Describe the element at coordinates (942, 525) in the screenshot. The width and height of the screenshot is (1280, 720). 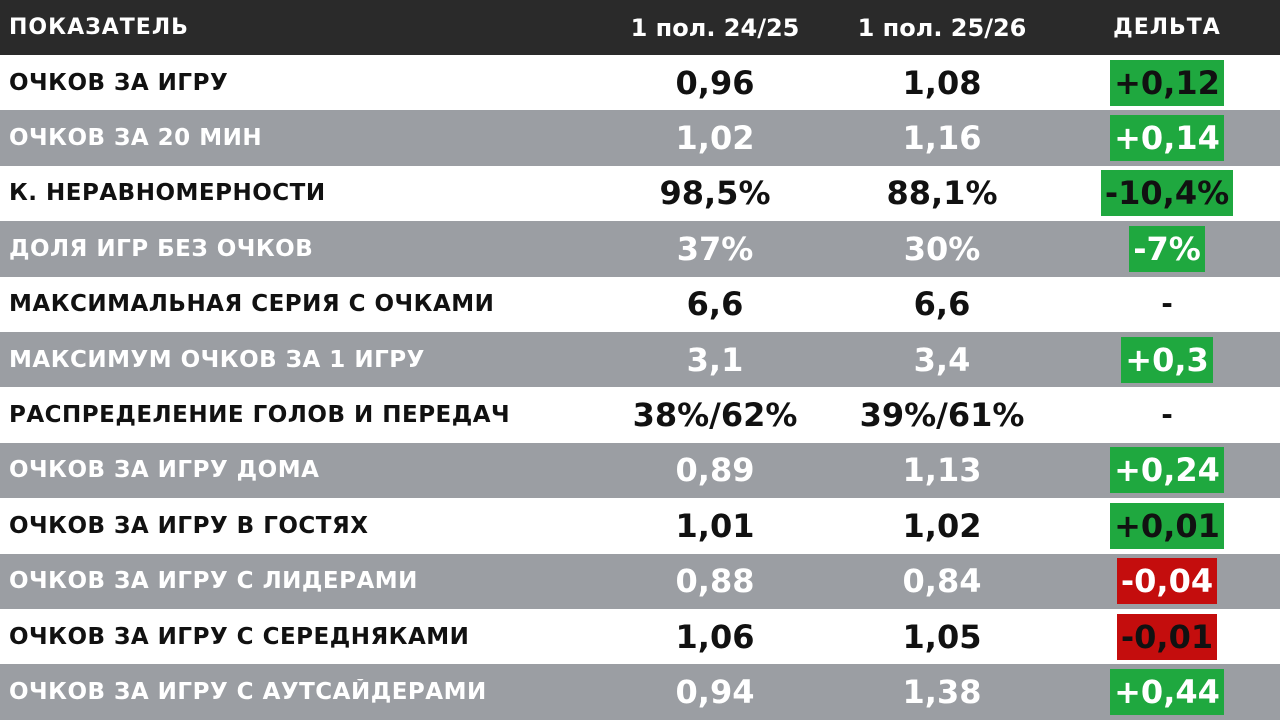
I see `row-value-season-2: 1,02` at that location.